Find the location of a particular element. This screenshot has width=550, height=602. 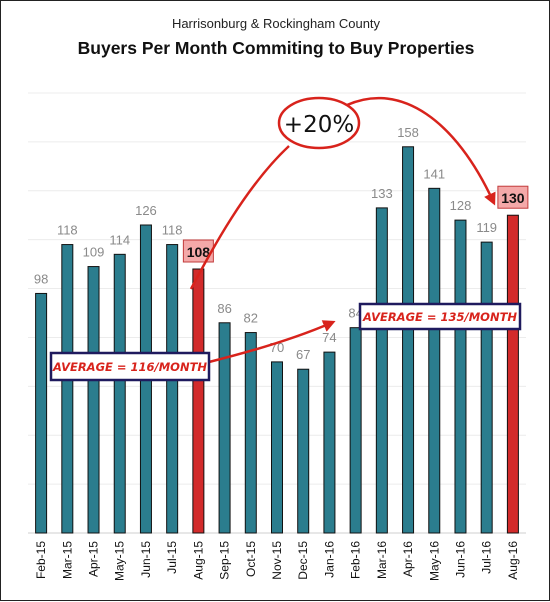

data-label-aug-15: 108 is located at coordinates (199, 252).